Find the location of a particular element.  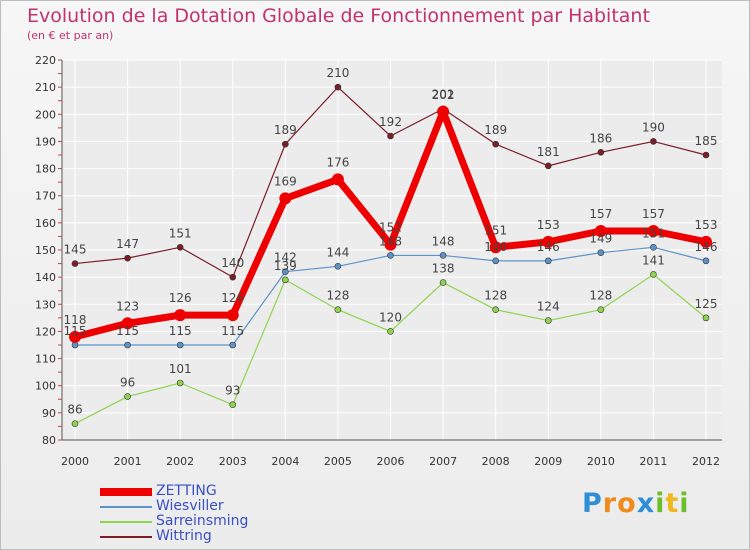

logo-letter: r is located at coordinates (610, 503).